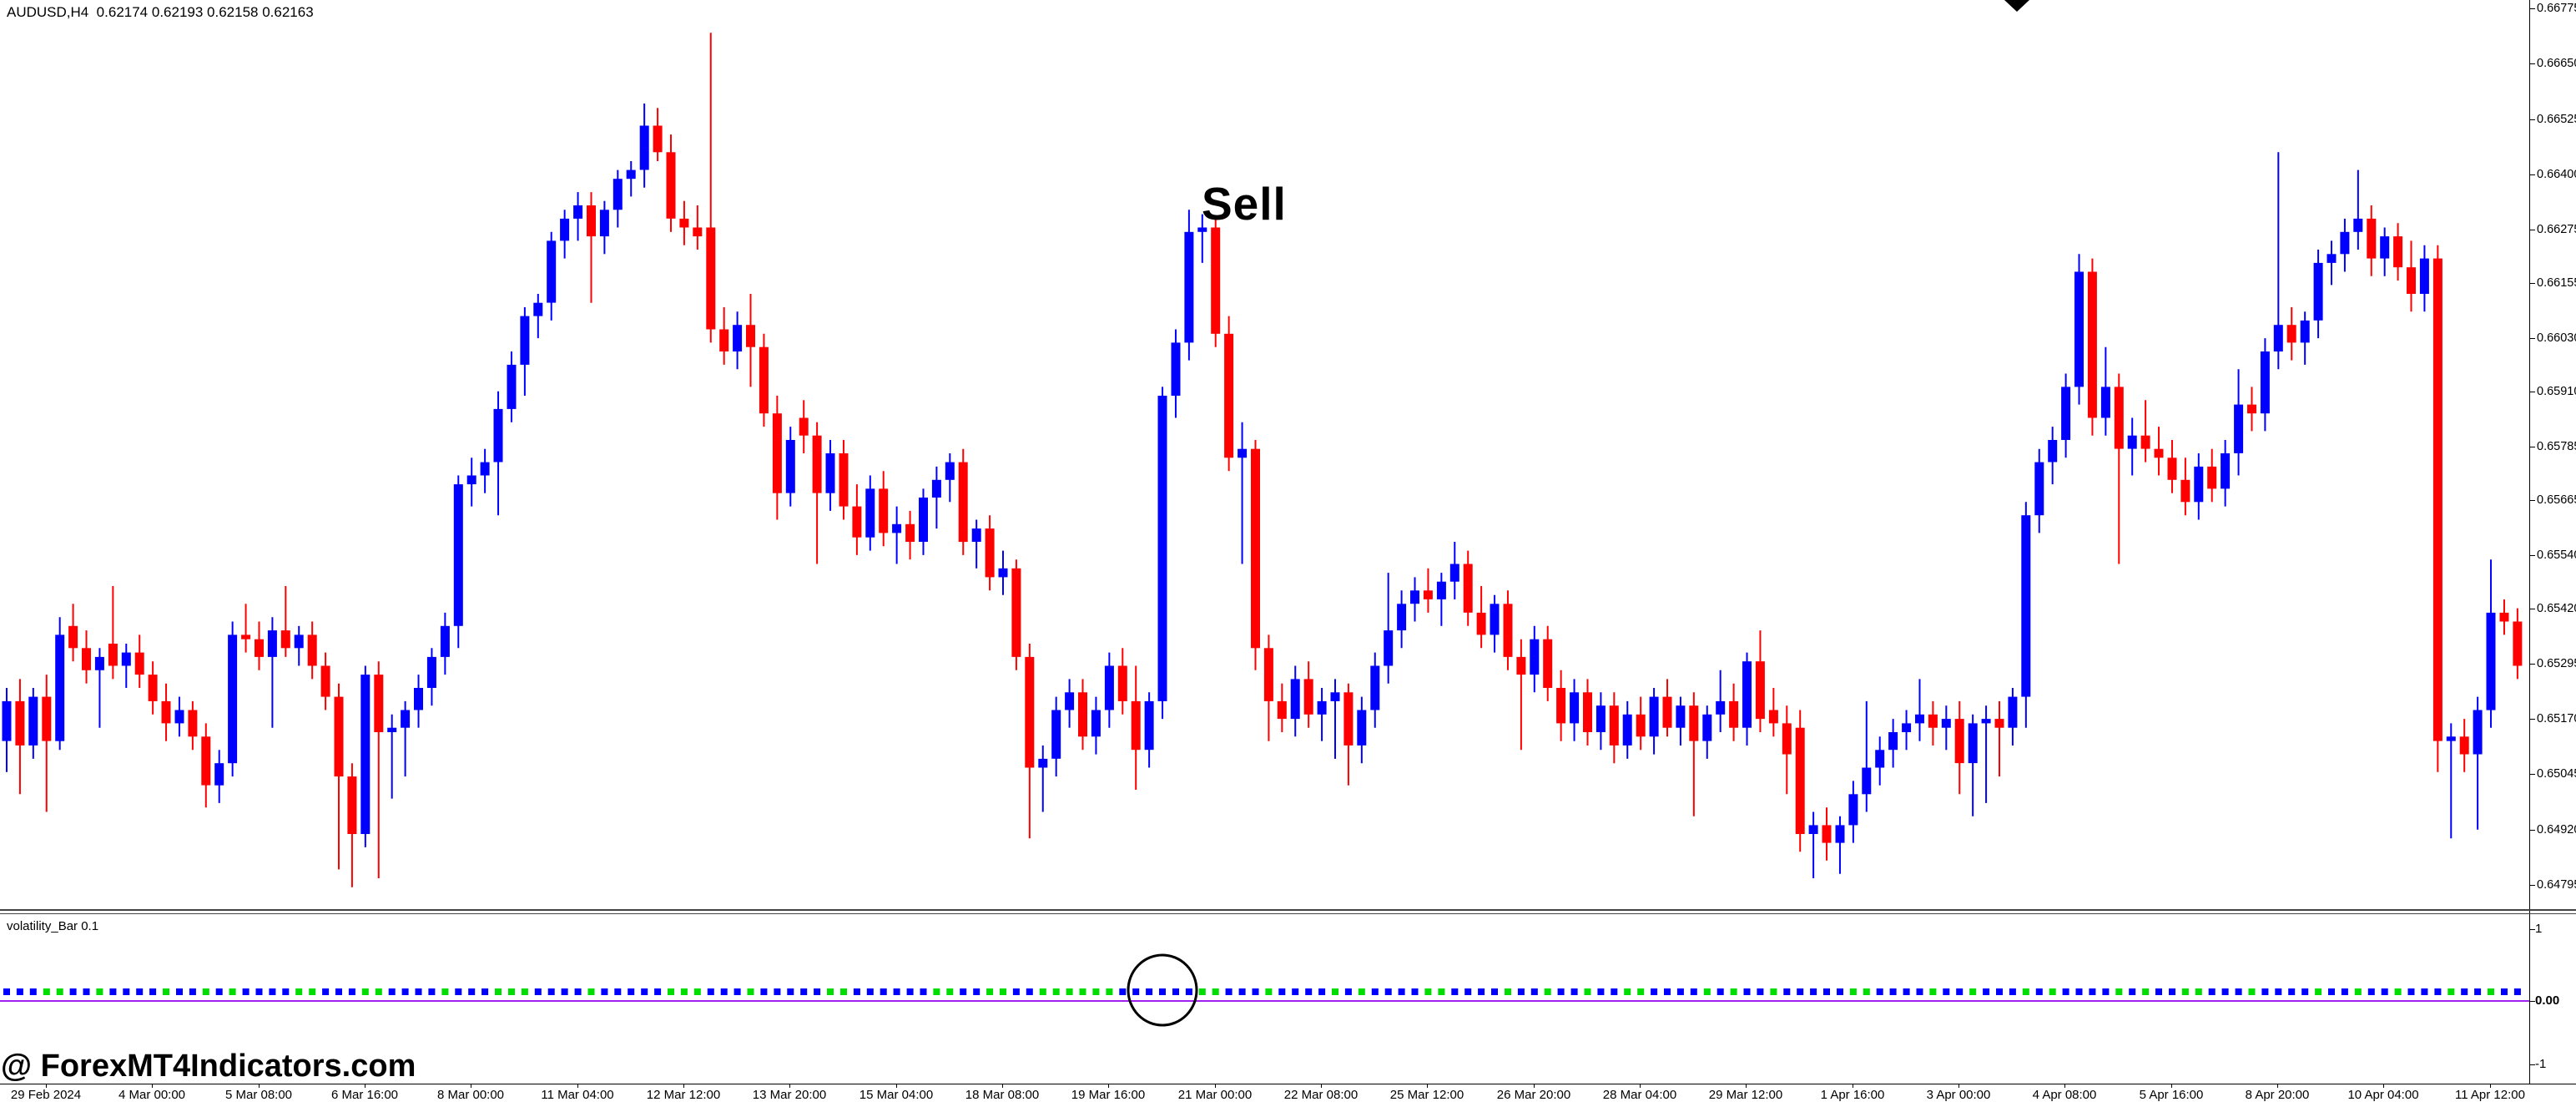 The height and width of the screenshot is (1107, 2576). I want to click on price-axis-label: 0.64795, so click(2556, 885).